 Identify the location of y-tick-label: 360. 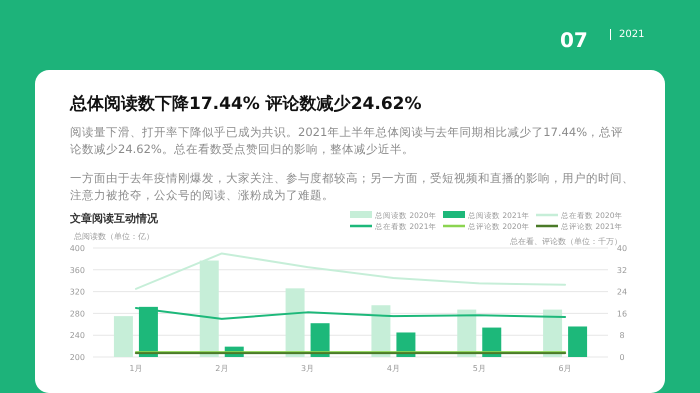
(77, 270).